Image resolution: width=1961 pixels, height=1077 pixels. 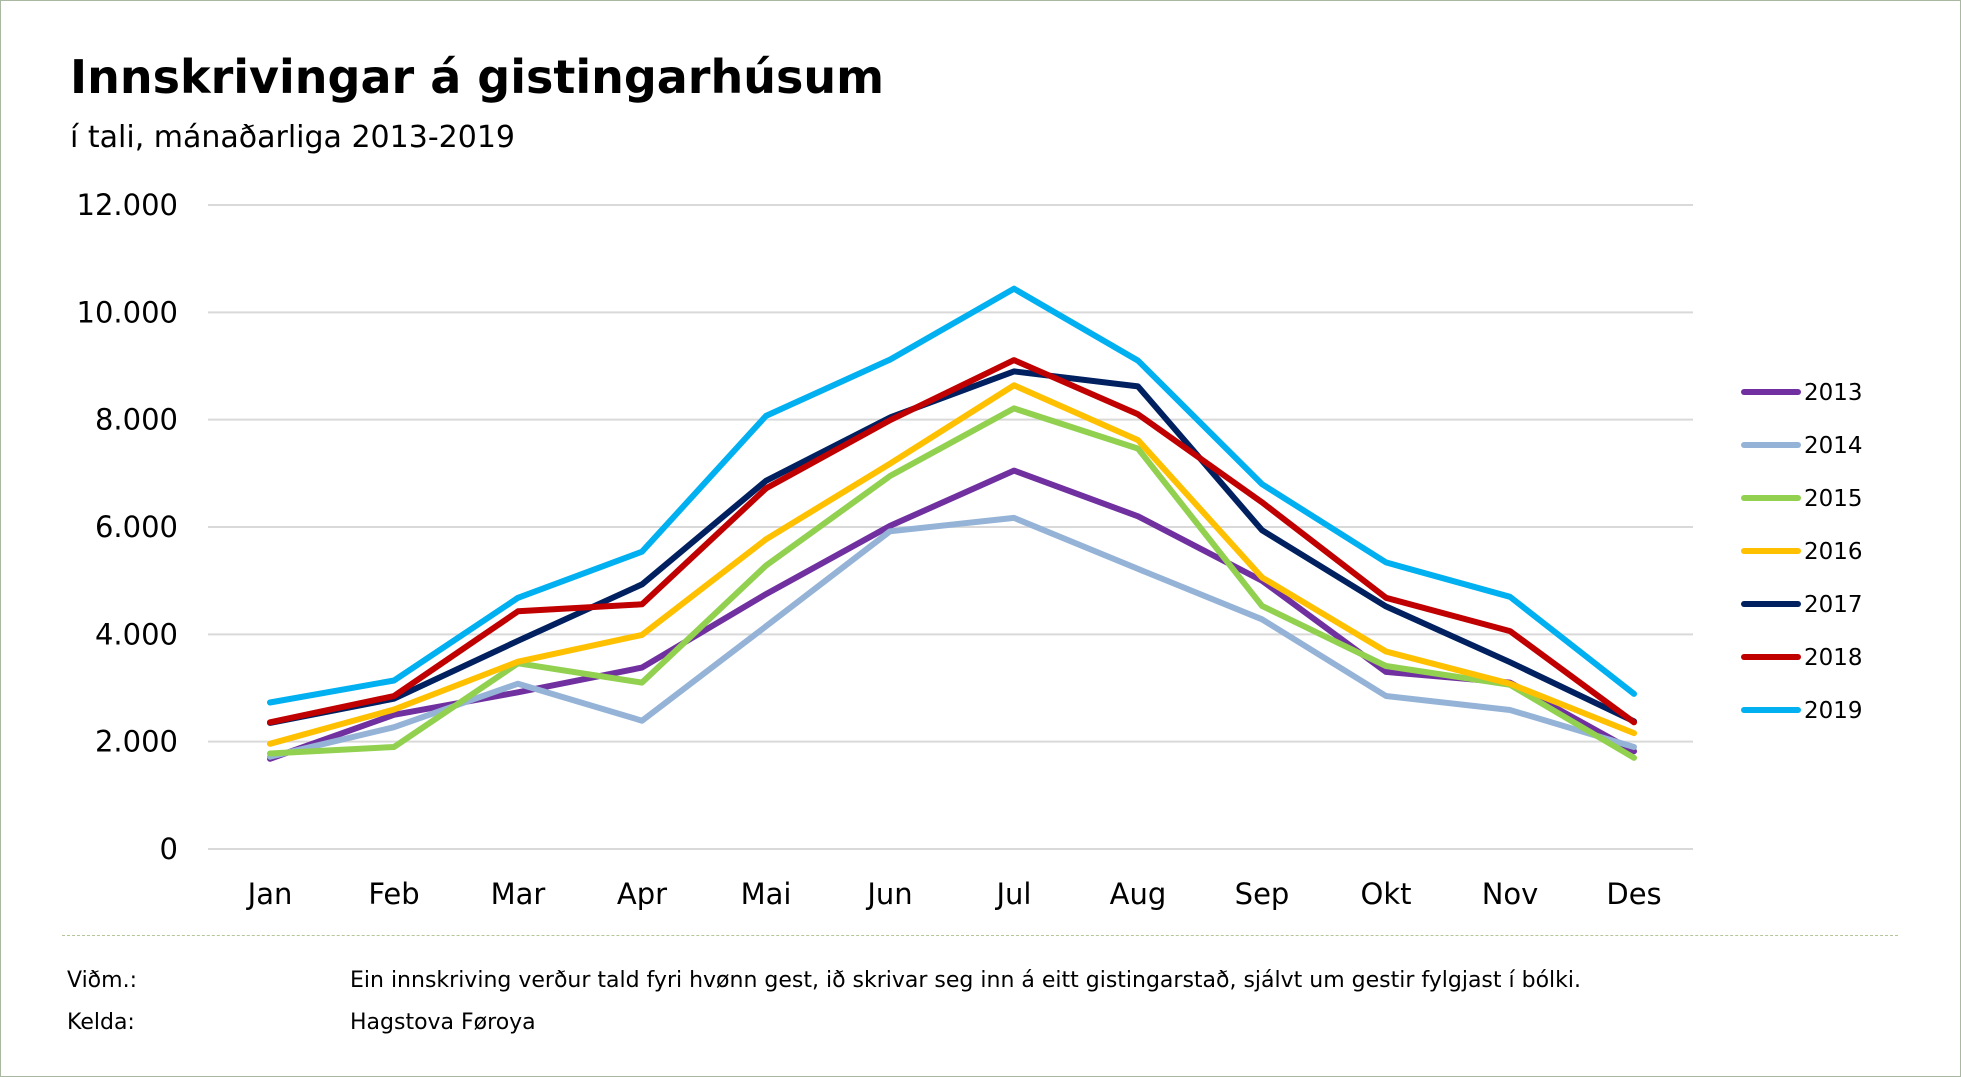 What do you see at coordinates (292, 137) in the screenshot?
I see `chart-subtitle: í tali, mánaðarliga 2013-2019` at bounding box center [292, 137].